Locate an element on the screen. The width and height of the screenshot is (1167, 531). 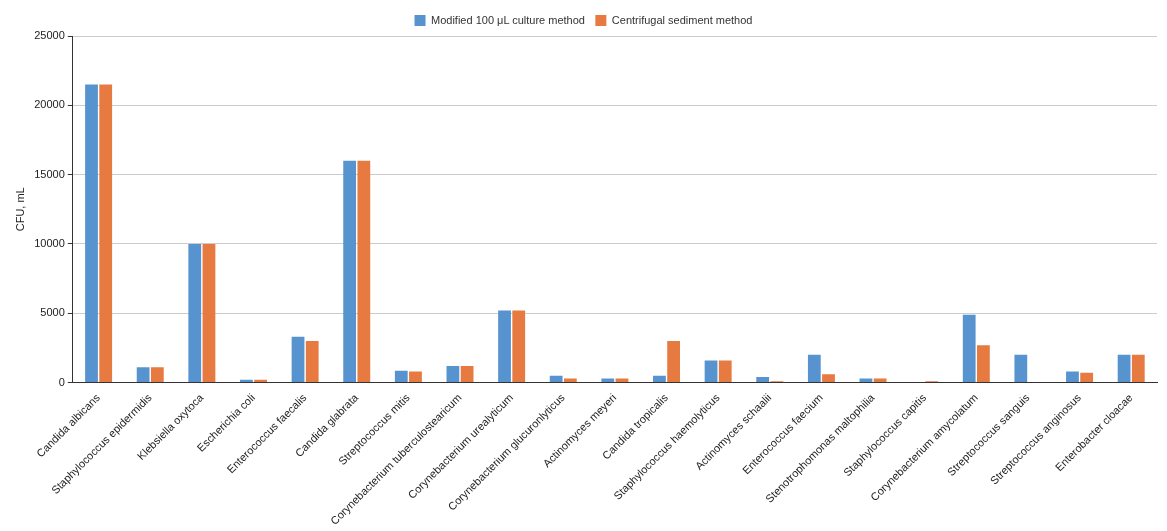
y-tick-label: 10000 is located at coordinates (49, 242).